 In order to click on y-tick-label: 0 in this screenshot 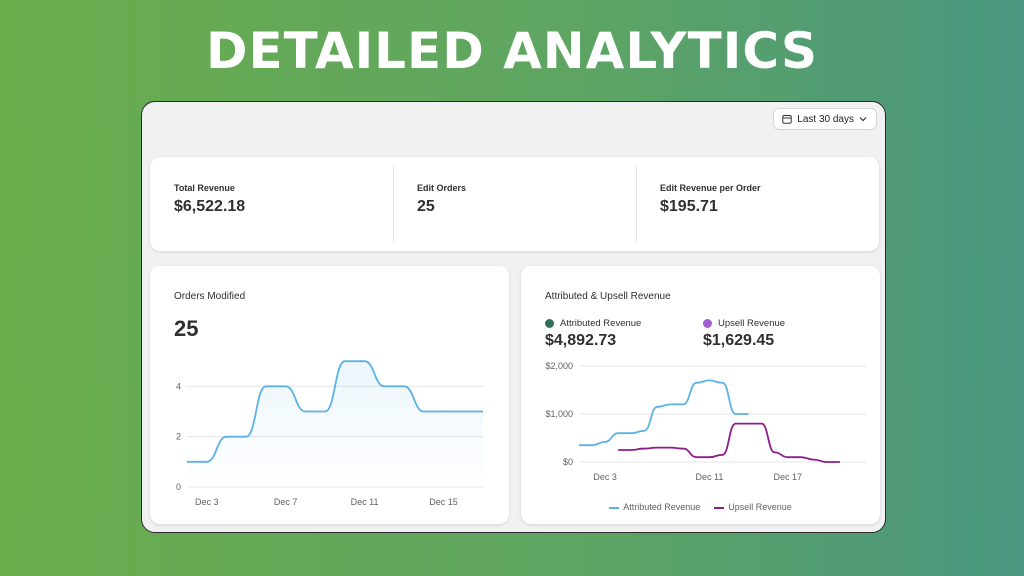, I will do `click(178, 487)`.